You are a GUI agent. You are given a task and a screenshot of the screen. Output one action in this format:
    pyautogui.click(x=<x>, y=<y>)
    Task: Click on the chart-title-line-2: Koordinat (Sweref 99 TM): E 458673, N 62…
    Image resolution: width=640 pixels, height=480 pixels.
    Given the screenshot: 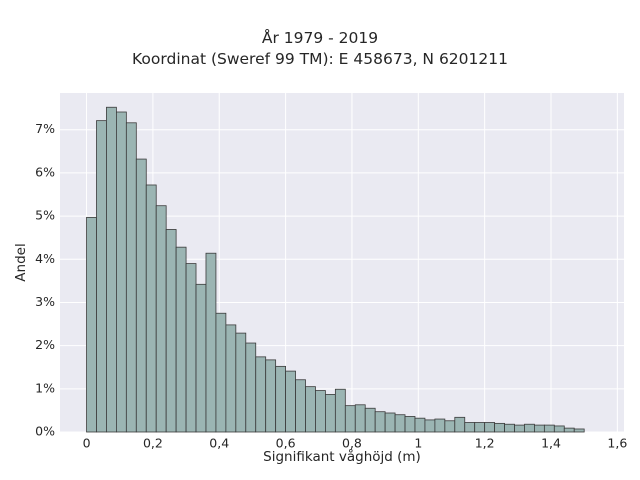 What is the action you would take?
    pyautogui.click(x=320, y=59)
    